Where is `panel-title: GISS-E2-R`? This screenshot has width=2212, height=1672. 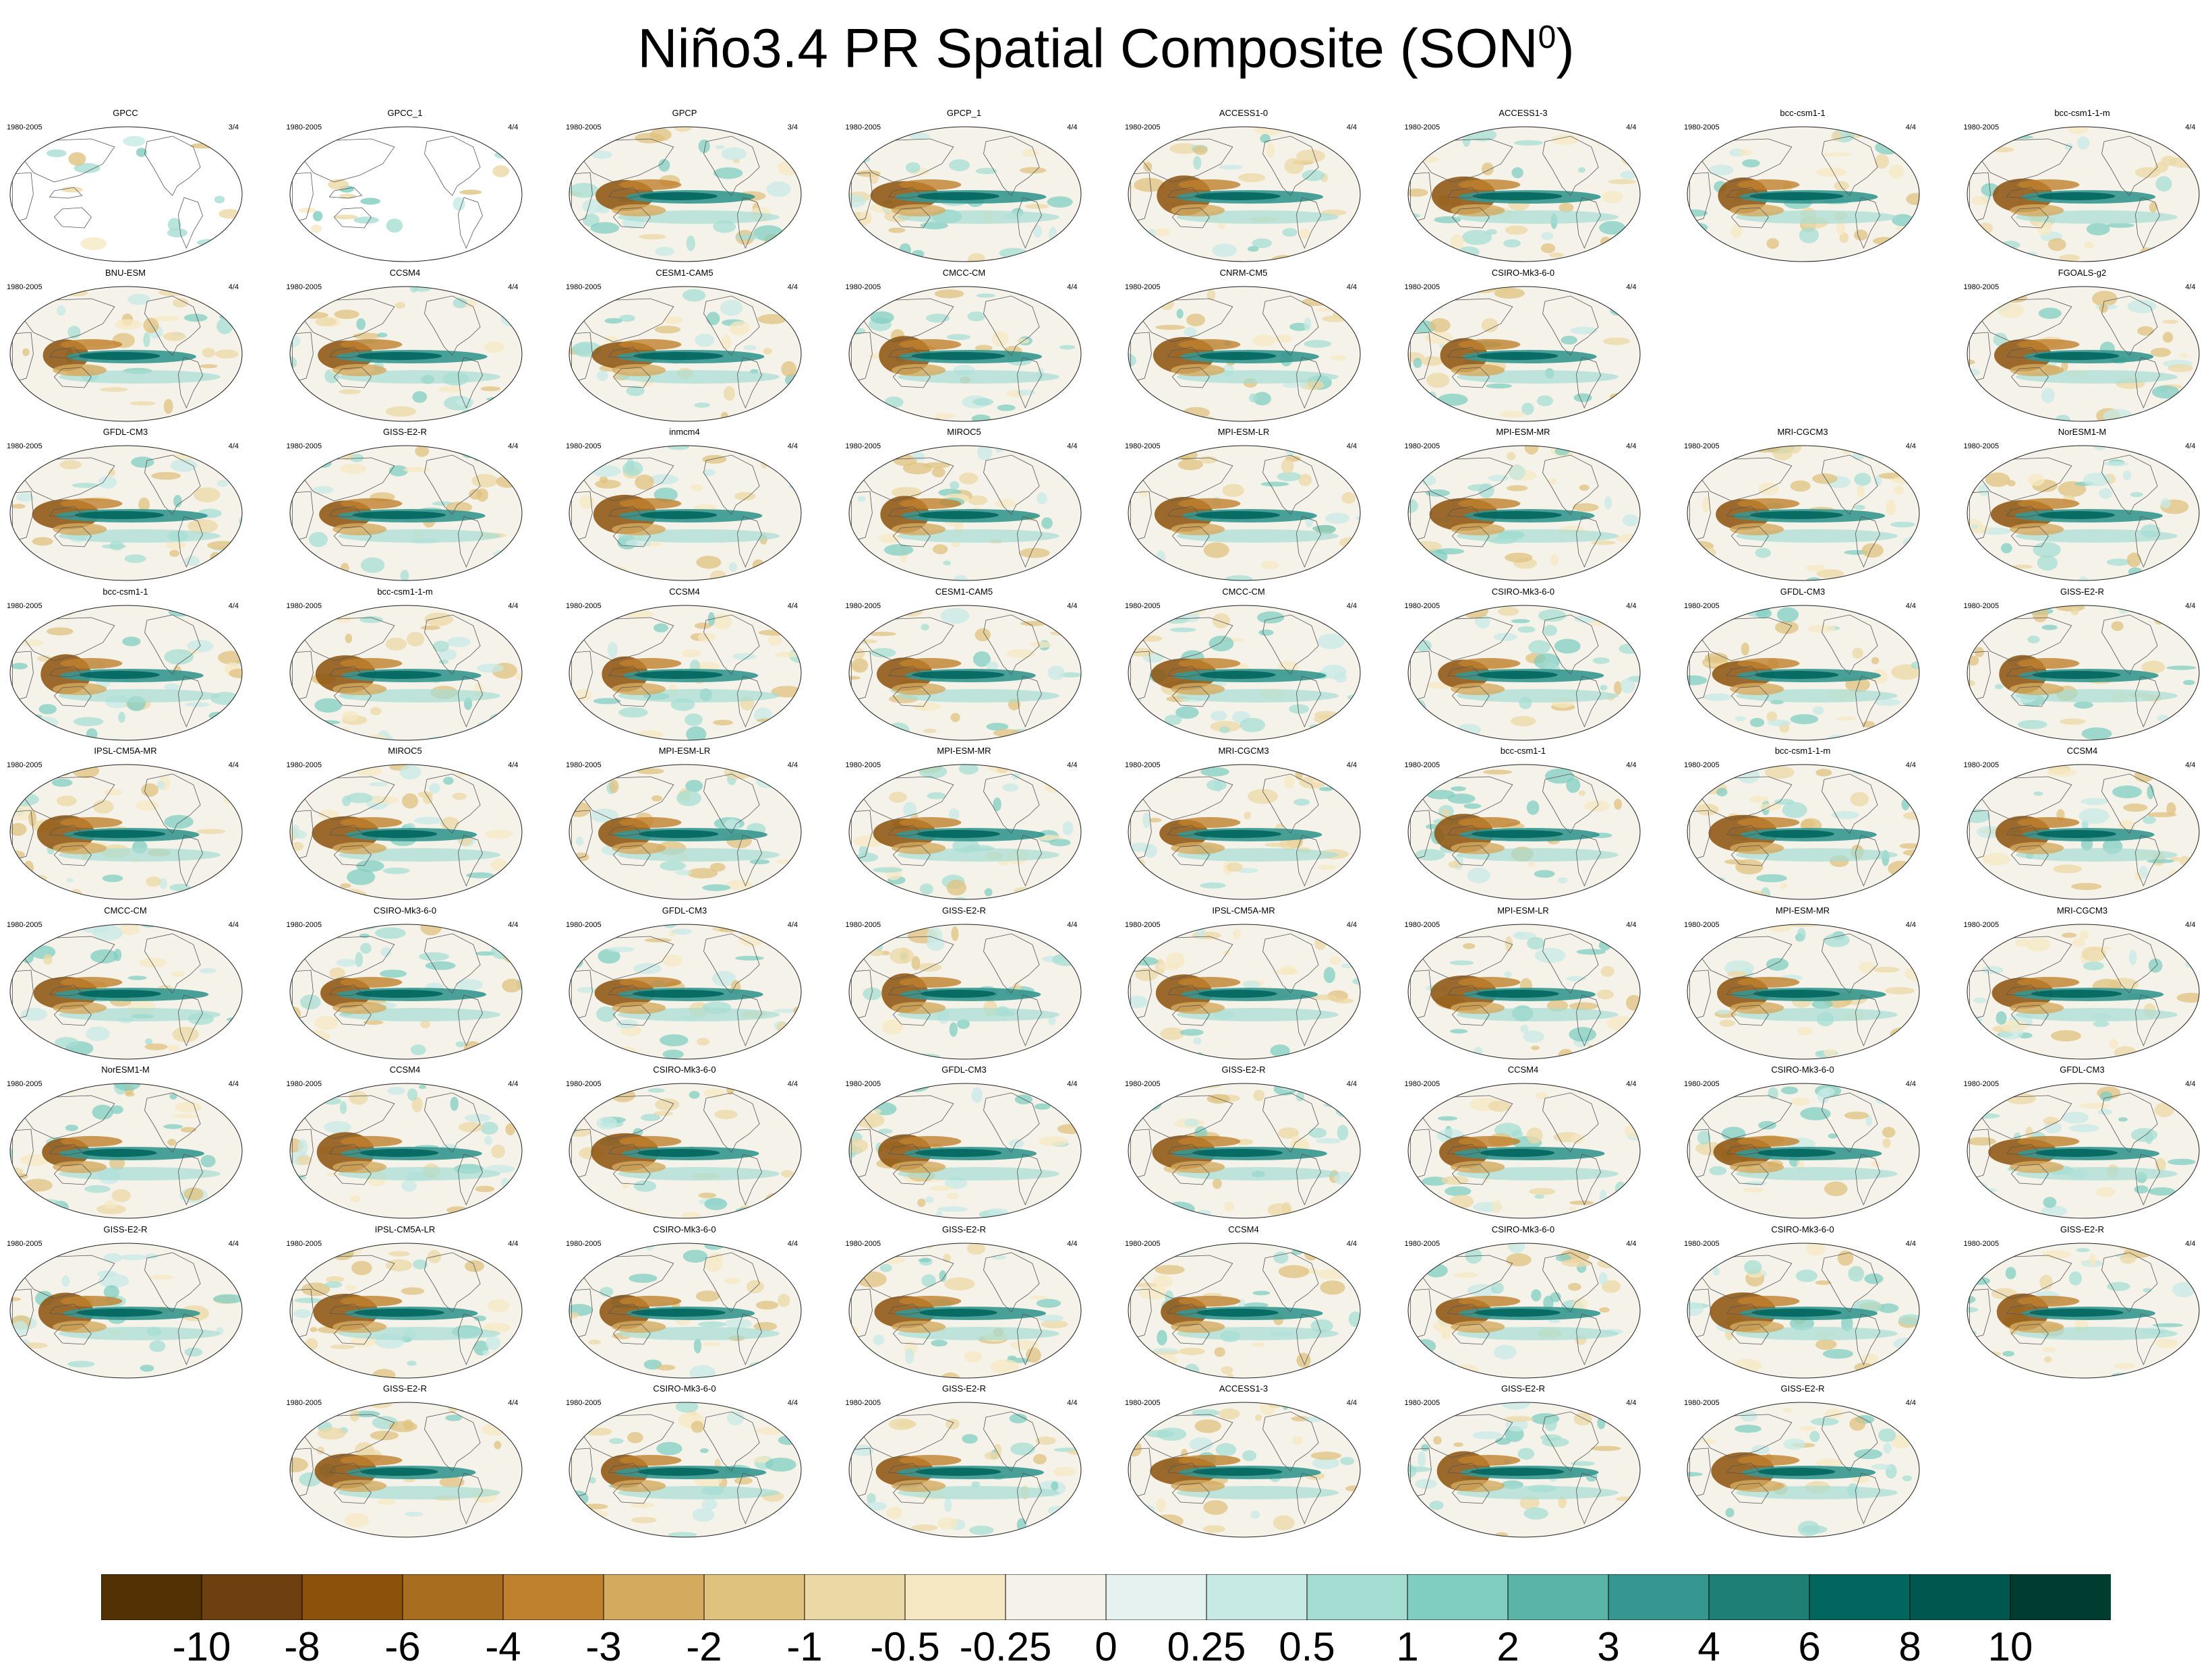 panel-title: GISS-E2-R is located at coordinates (963, 1229).